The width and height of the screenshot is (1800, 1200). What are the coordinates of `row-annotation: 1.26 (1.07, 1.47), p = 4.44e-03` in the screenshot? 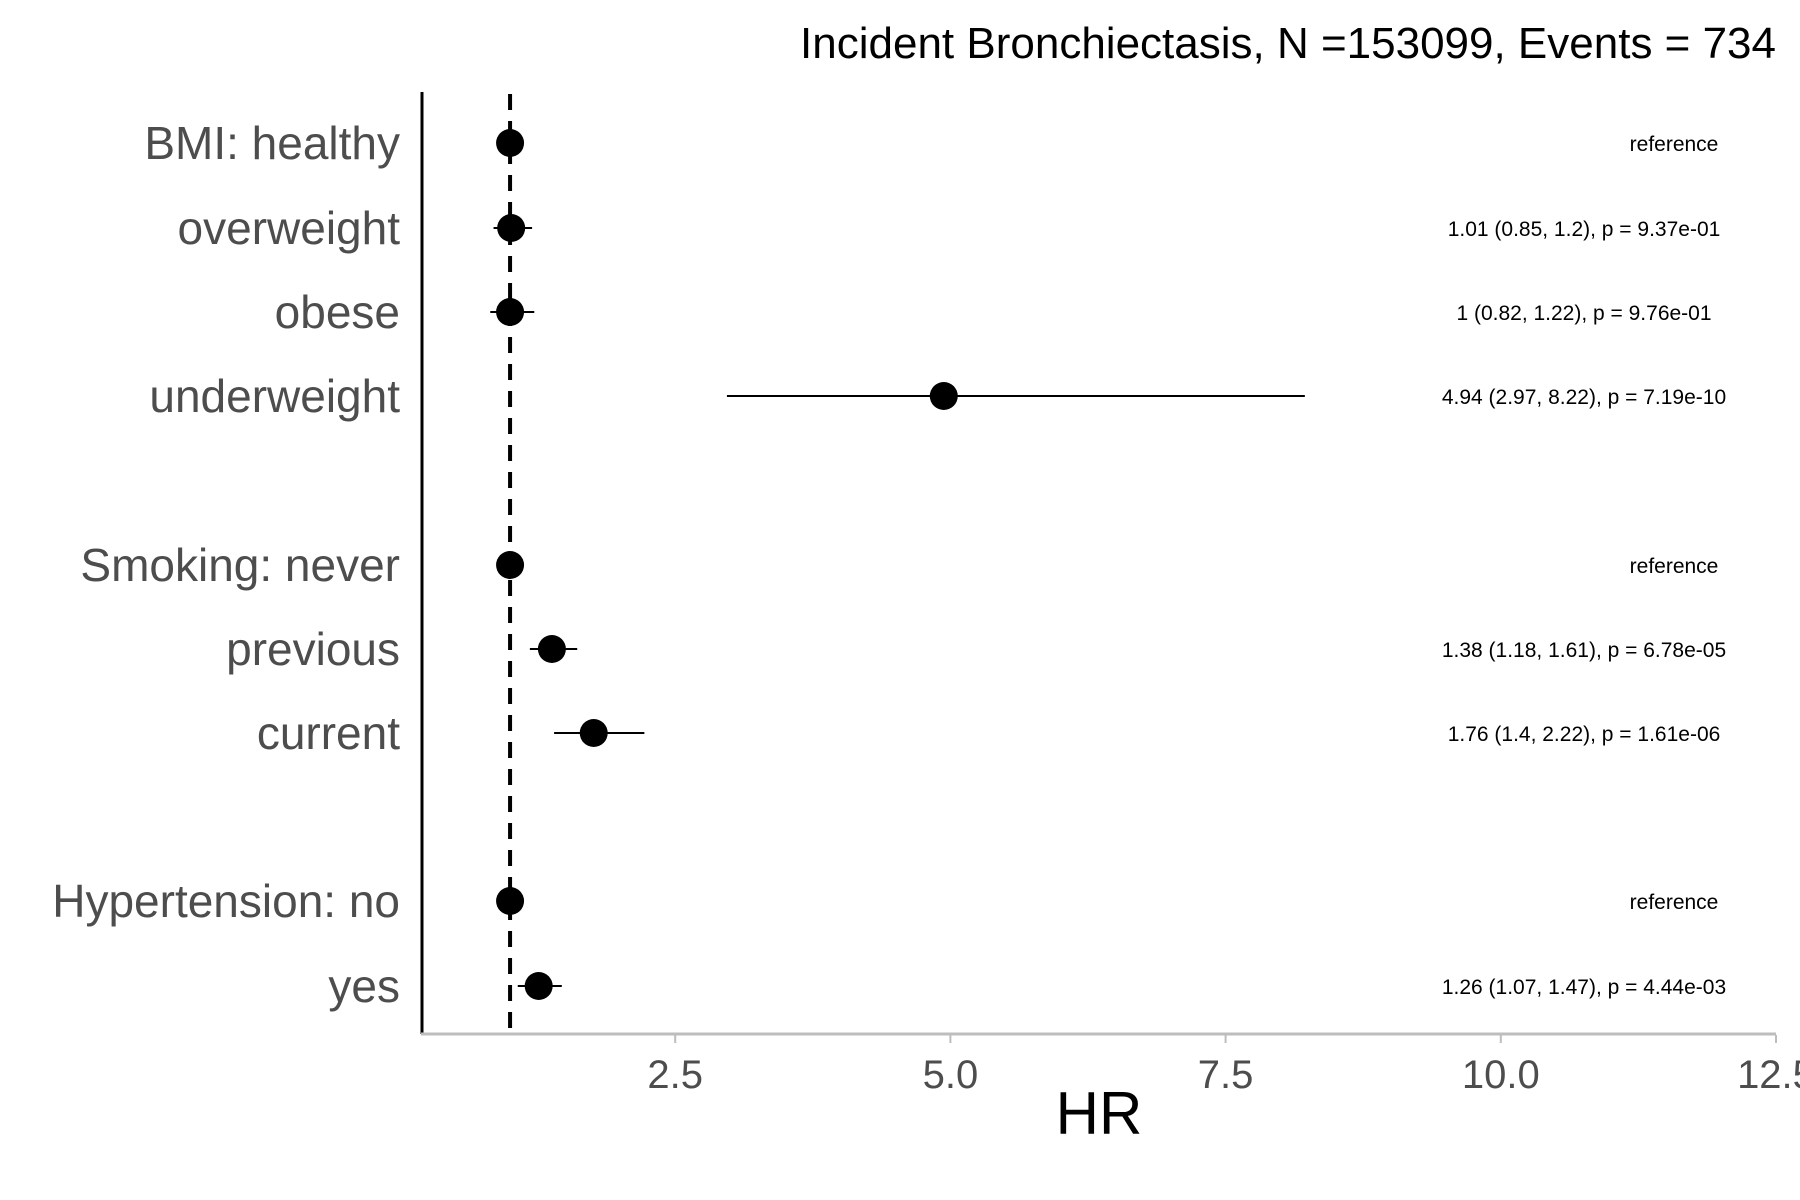 It's located at (1584, 987).